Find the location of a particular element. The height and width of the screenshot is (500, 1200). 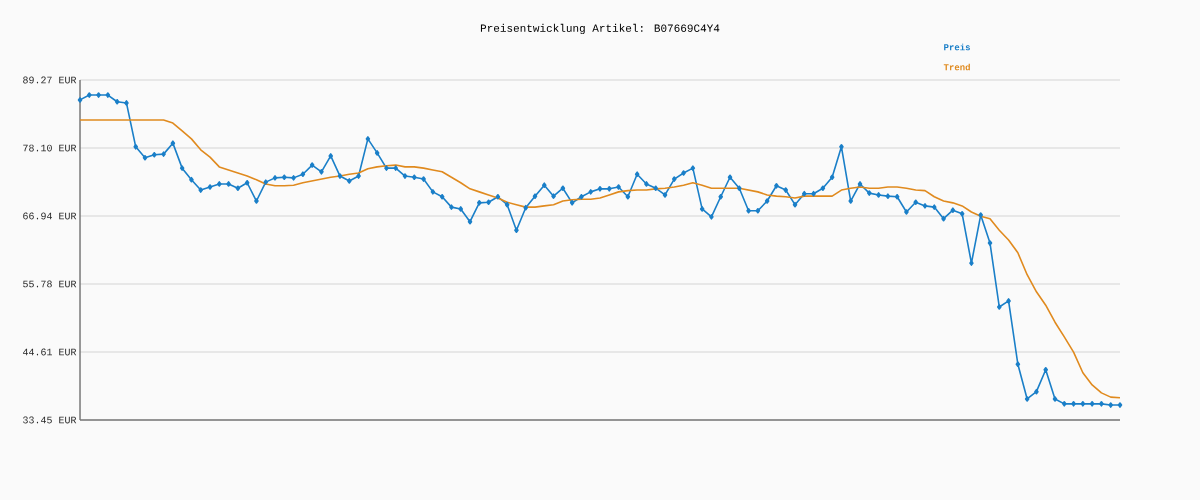

text: Trend is located at coordinates (956, 67).